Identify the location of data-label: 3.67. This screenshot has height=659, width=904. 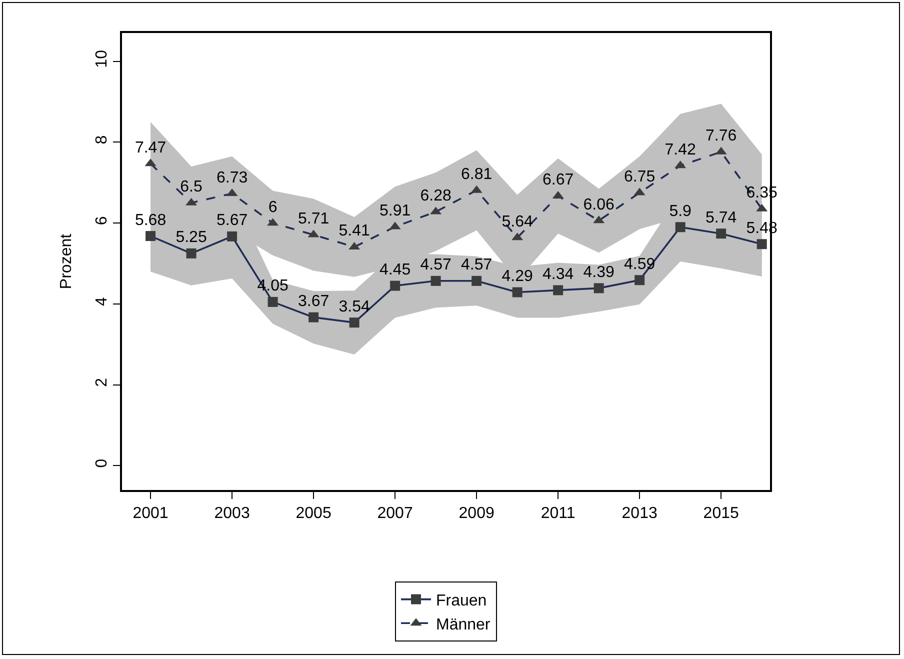
(314, 301).